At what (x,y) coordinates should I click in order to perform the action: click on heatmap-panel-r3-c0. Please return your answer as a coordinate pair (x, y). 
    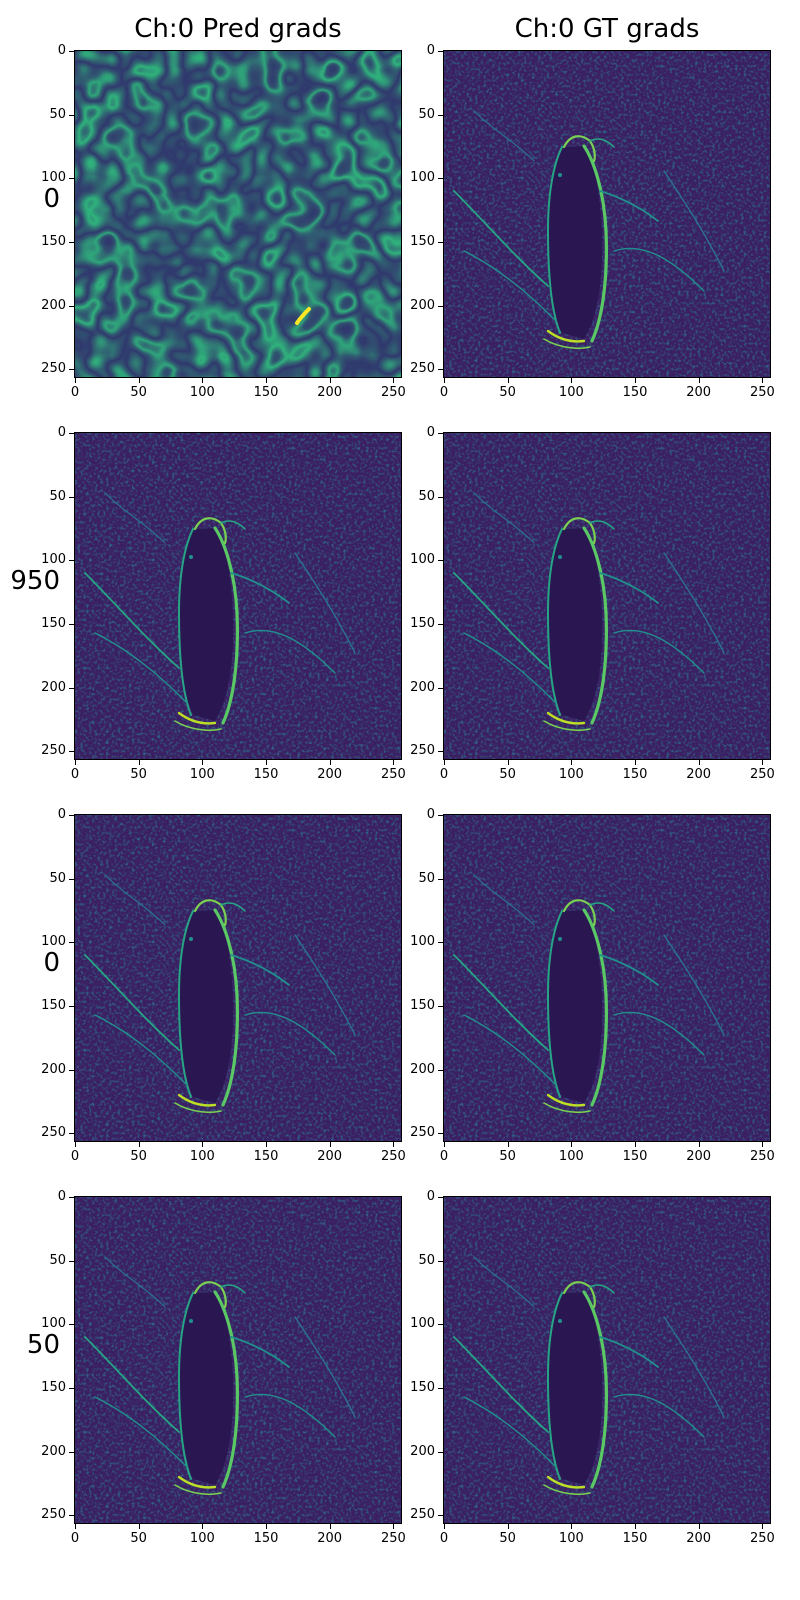
    Looking at the image, I should click on (238, 1360).